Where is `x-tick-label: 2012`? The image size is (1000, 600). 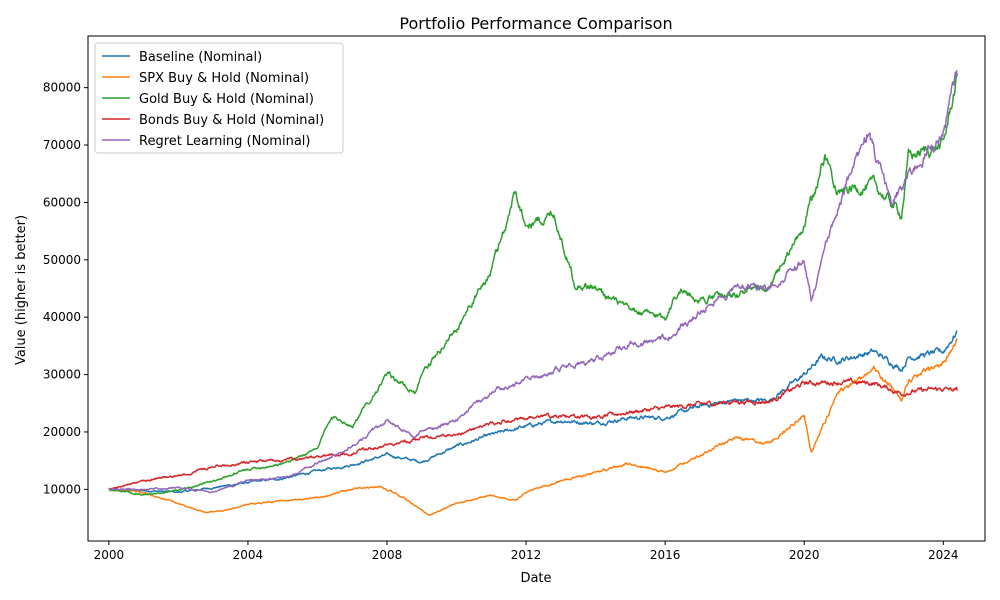 x-tick-label: 2012 is located at coordinates (526, 555).